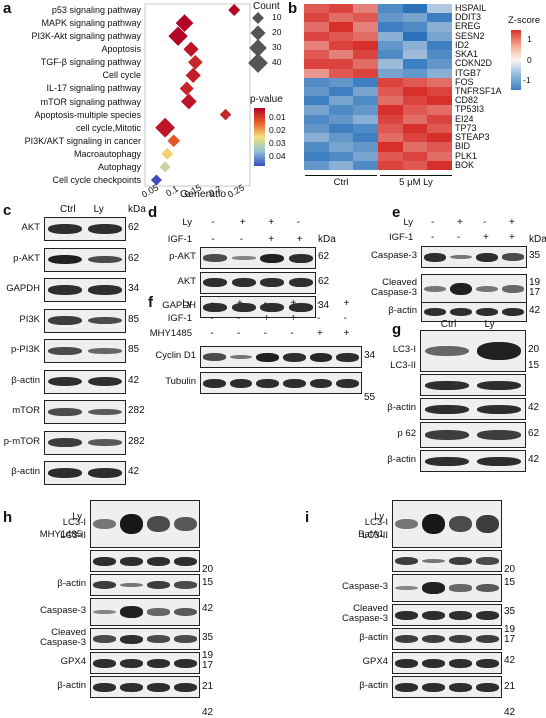  What do you see at coordinates (121, 75) in the screenshot?
I see `pathway-label: Cell cycle` at bounding box center [121, 75].